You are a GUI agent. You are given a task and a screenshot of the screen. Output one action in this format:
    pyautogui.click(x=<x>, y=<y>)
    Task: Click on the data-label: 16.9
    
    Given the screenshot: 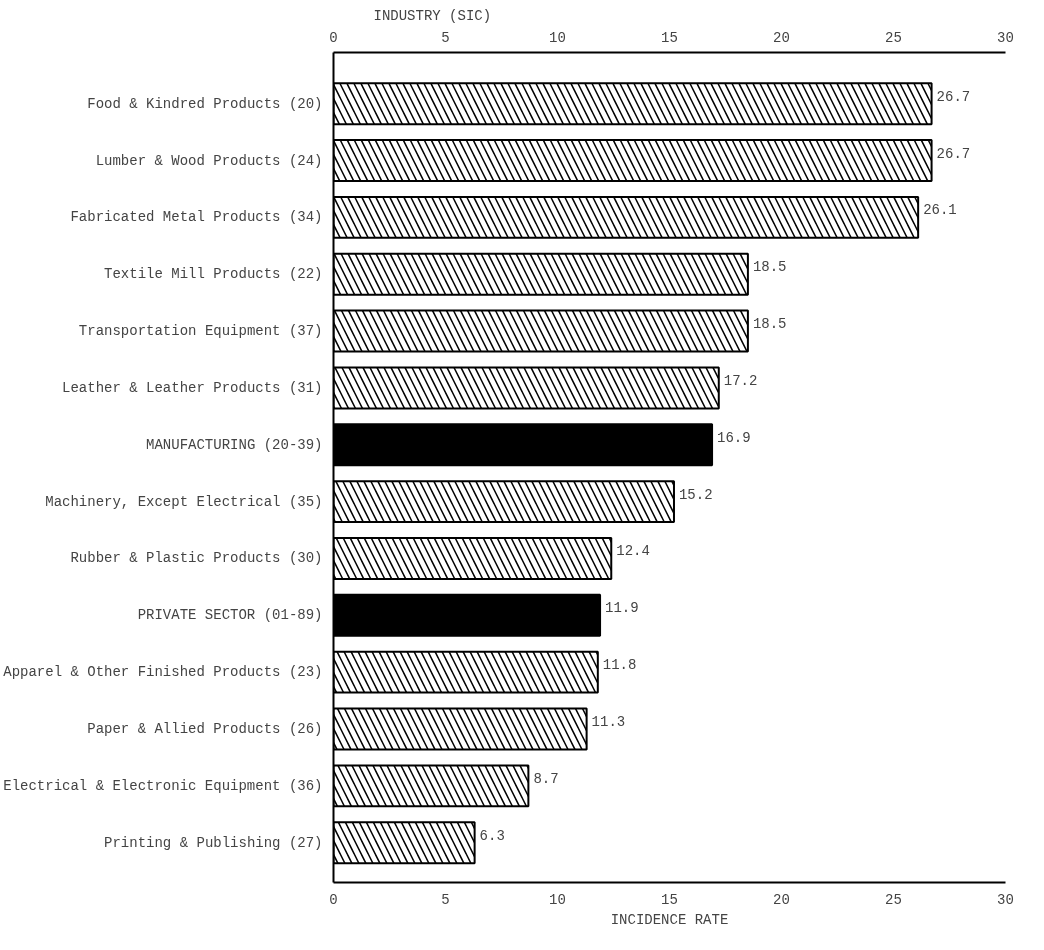 What is the action you would take?
    pyautogui.click(x=734, y=437)
    